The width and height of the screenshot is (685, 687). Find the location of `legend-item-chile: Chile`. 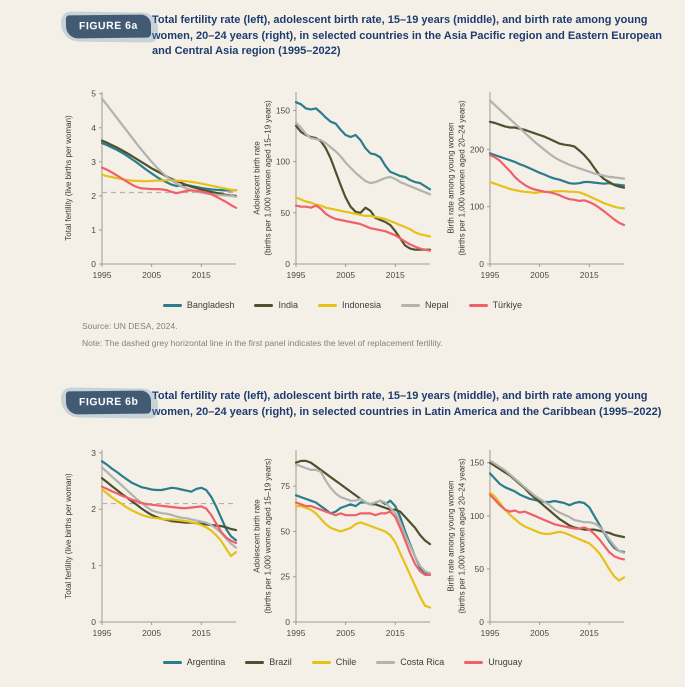

legend-item-chile: Chile is located at coordinates (334, 662).